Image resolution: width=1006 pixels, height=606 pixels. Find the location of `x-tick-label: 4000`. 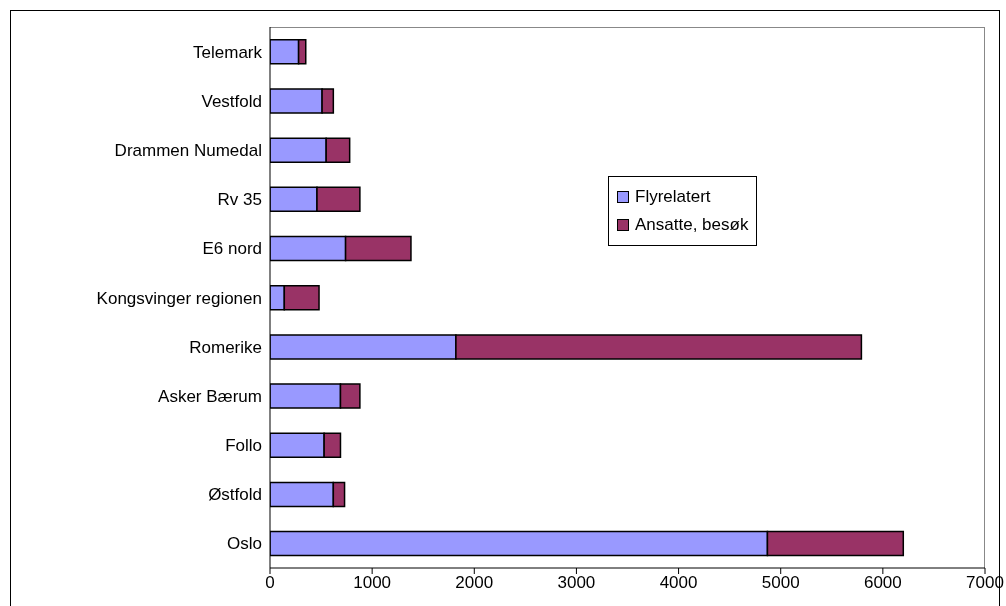

x-tick-label: 4000 is located at coordinates (678, 583).